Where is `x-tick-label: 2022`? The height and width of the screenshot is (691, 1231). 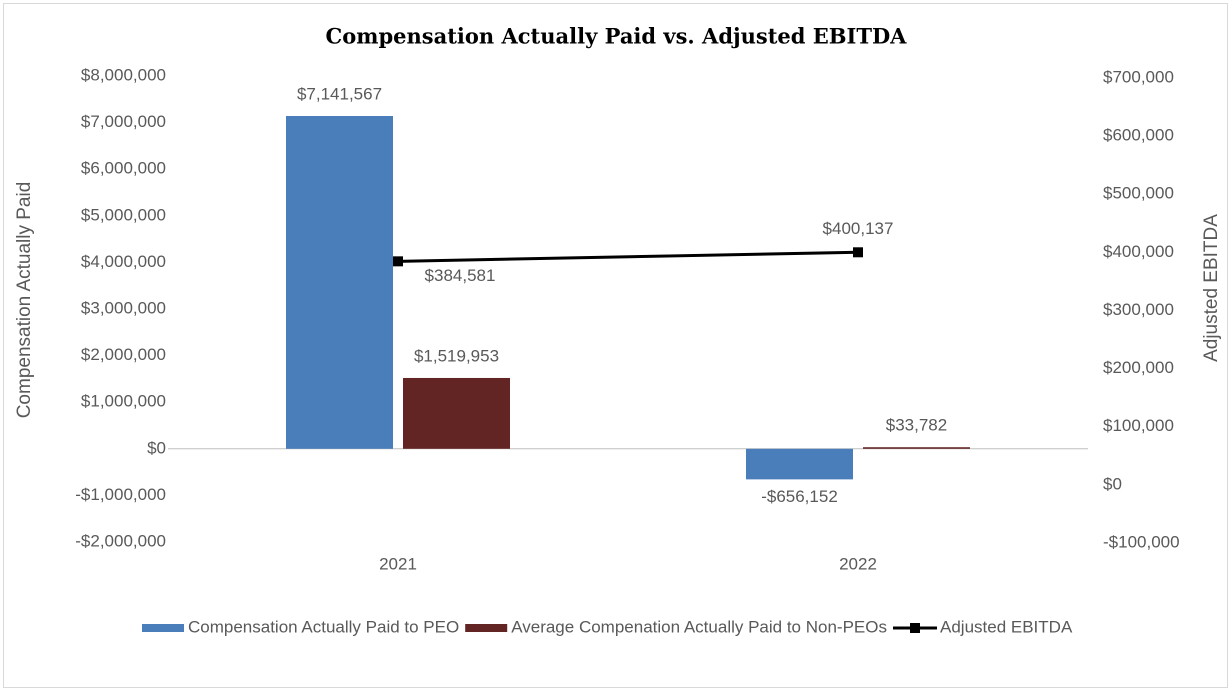
x-tick-label: 2022 is located at coordinates (858, 563).